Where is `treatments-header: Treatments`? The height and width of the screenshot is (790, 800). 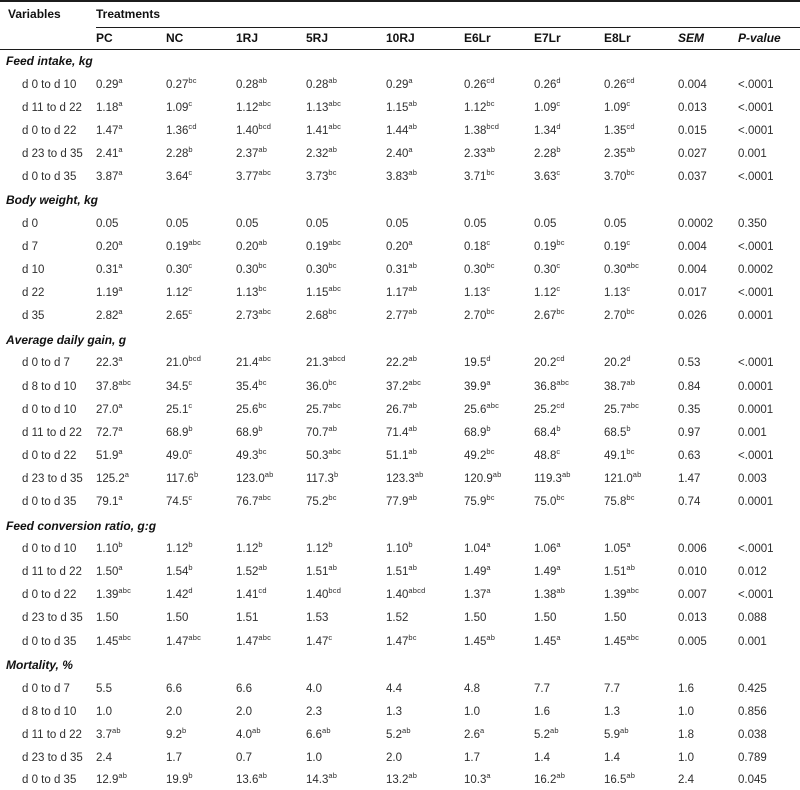 treatments-header: Treatments is located at coordinates (387, 14).